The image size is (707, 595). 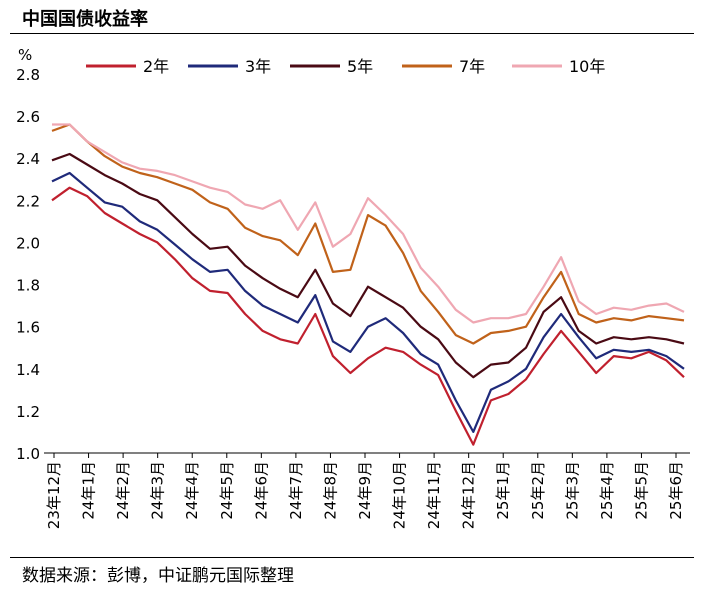 I want to click on x-tick-label: 24年4月, so click(x=192, y=490).